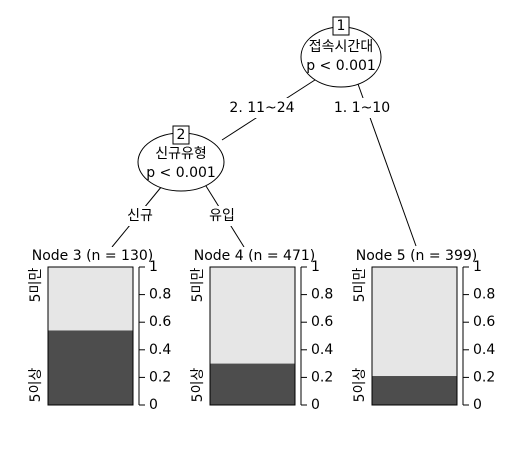  I want to click on edge-label: 신규, so click(140, 216).